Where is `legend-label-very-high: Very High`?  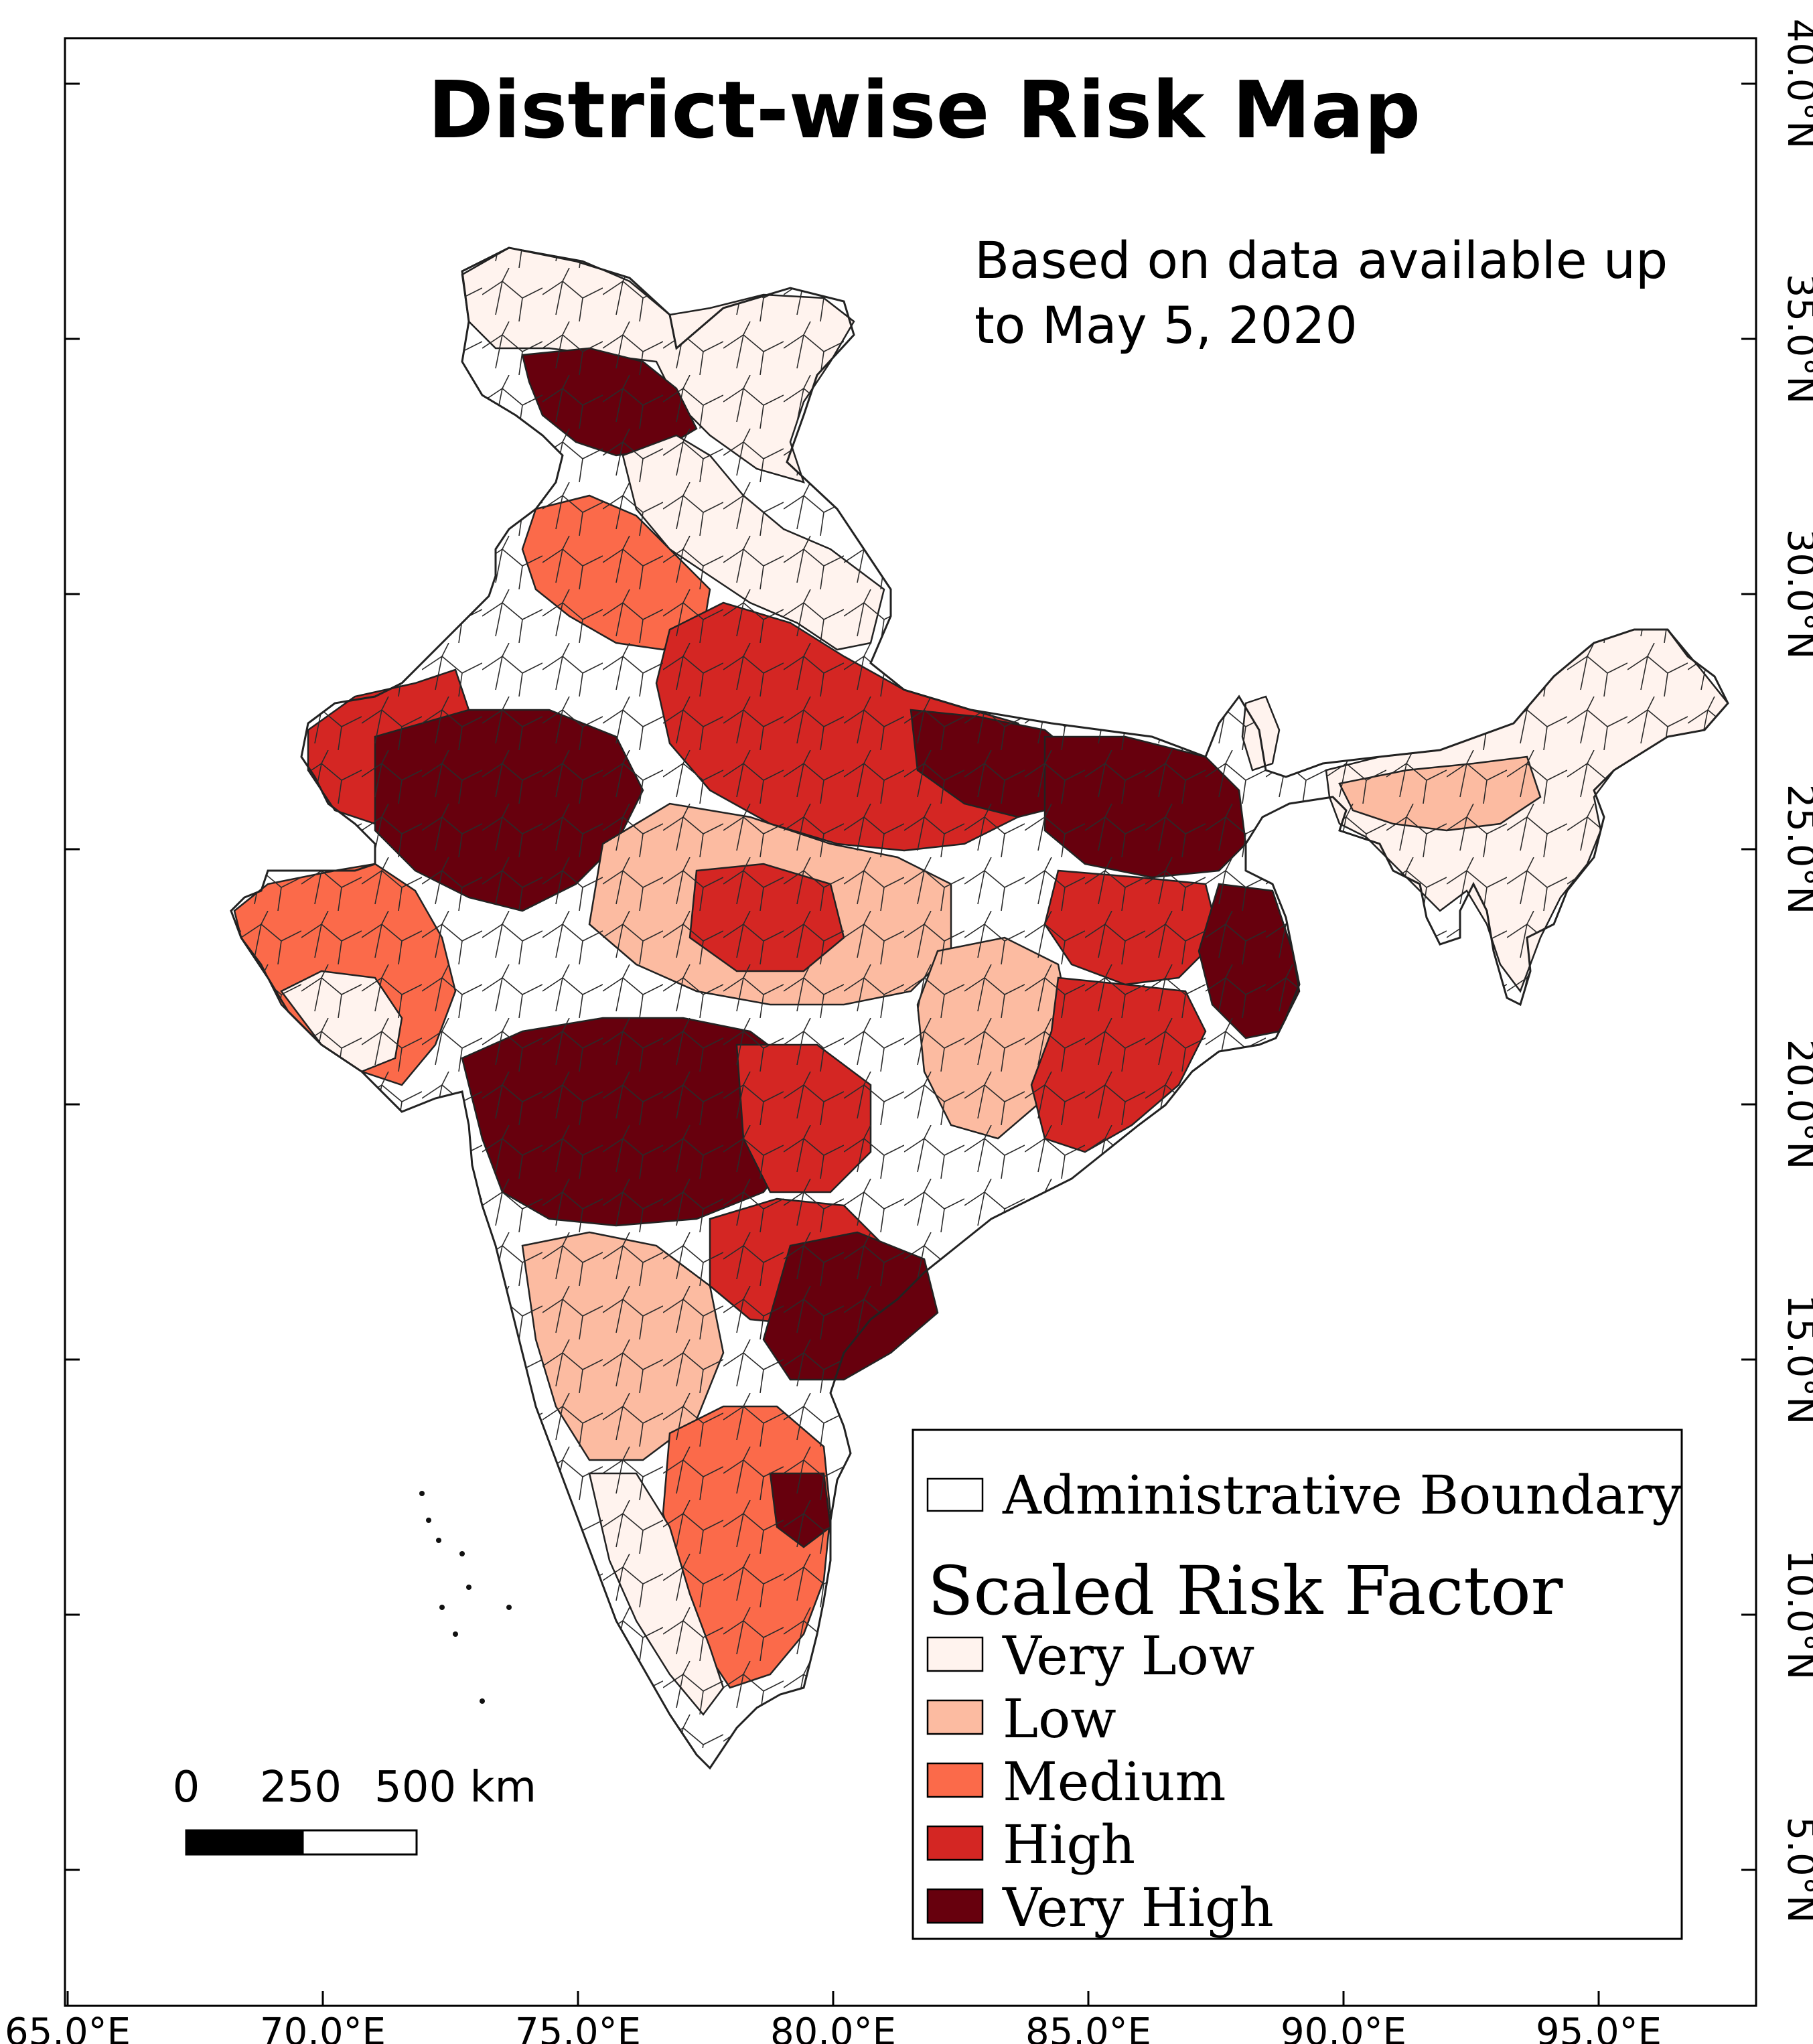 legend-label-very-high: Very High is located at coordinates (1138, 1908).